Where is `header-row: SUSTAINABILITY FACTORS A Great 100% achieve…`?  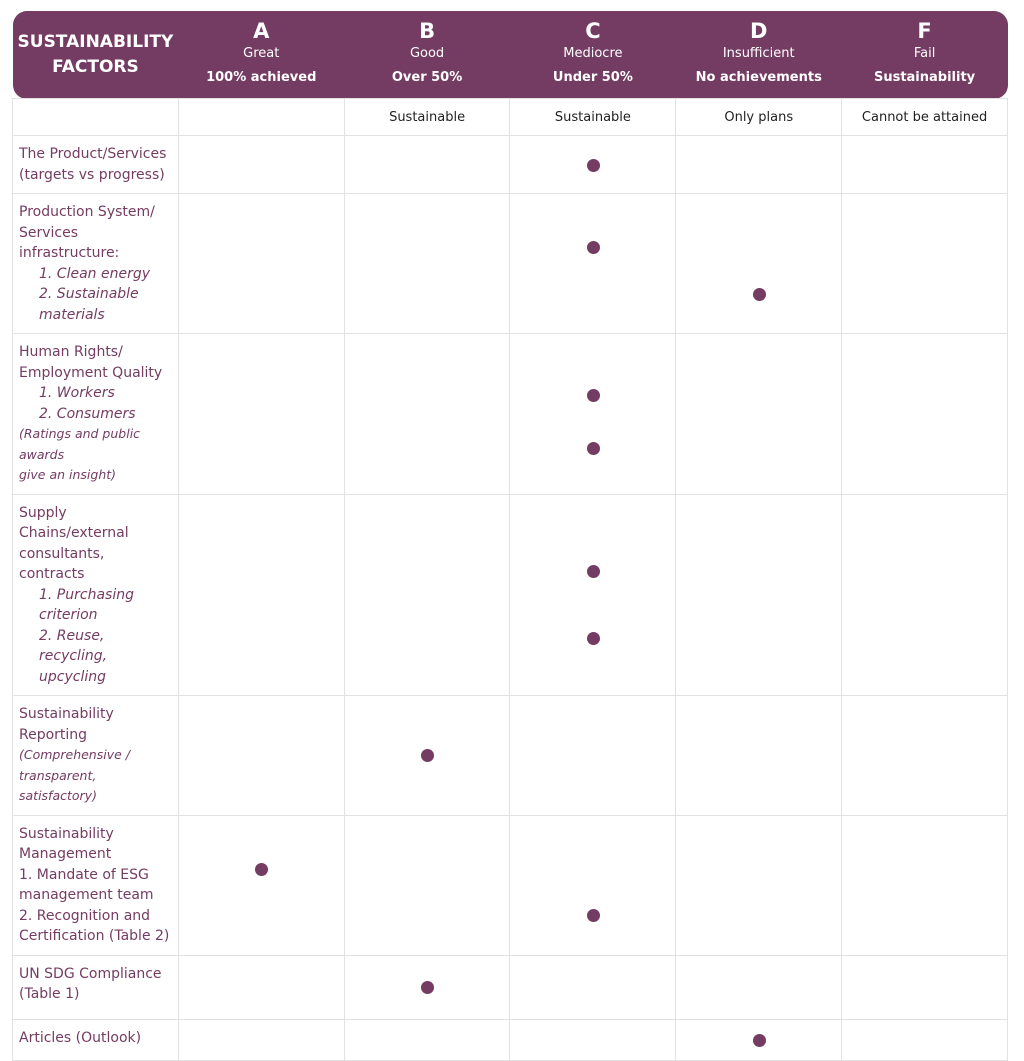 header-row: SUSTAINABILITY FACTORS A Great 100% achieve… is located at coordinates (510, 55).